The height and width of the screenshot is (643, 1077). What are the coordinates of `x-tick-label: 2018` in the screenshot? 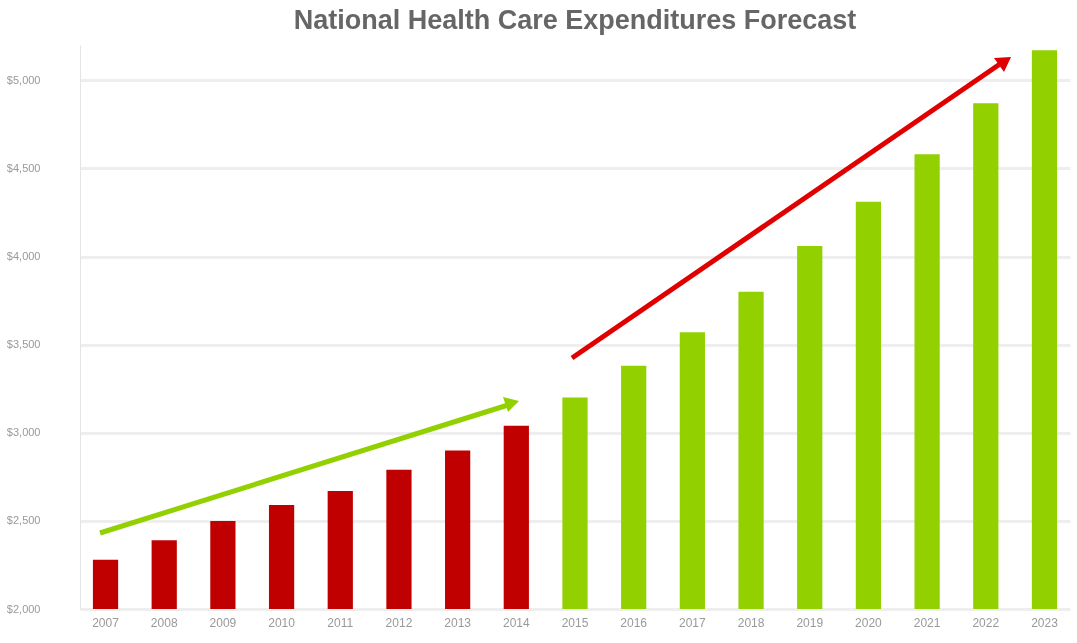 It's located at (751, 622).